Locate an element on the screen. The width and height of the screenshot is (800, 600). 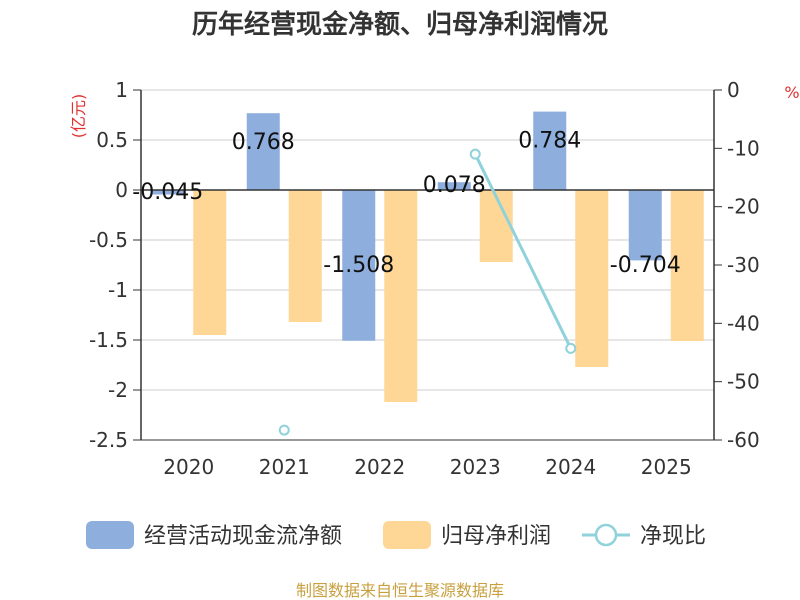
left-tick-label: -0.5 is located at coordinates (108, 240).